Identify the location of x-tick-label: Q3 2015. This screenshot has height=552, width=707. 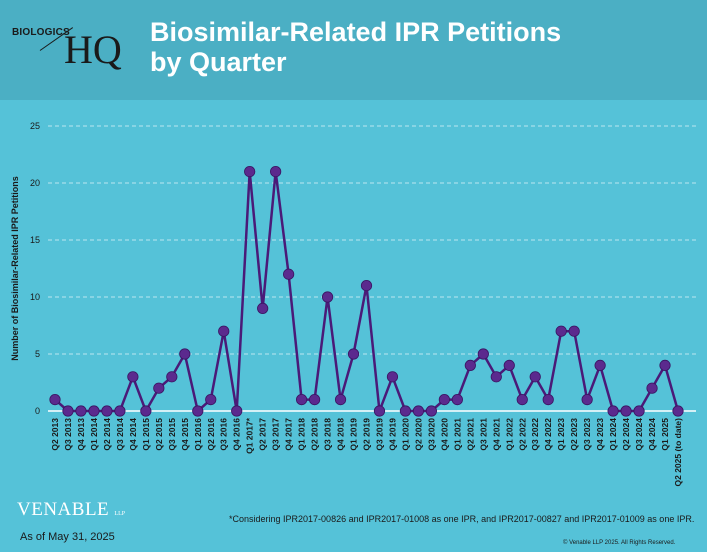
(172, 434).